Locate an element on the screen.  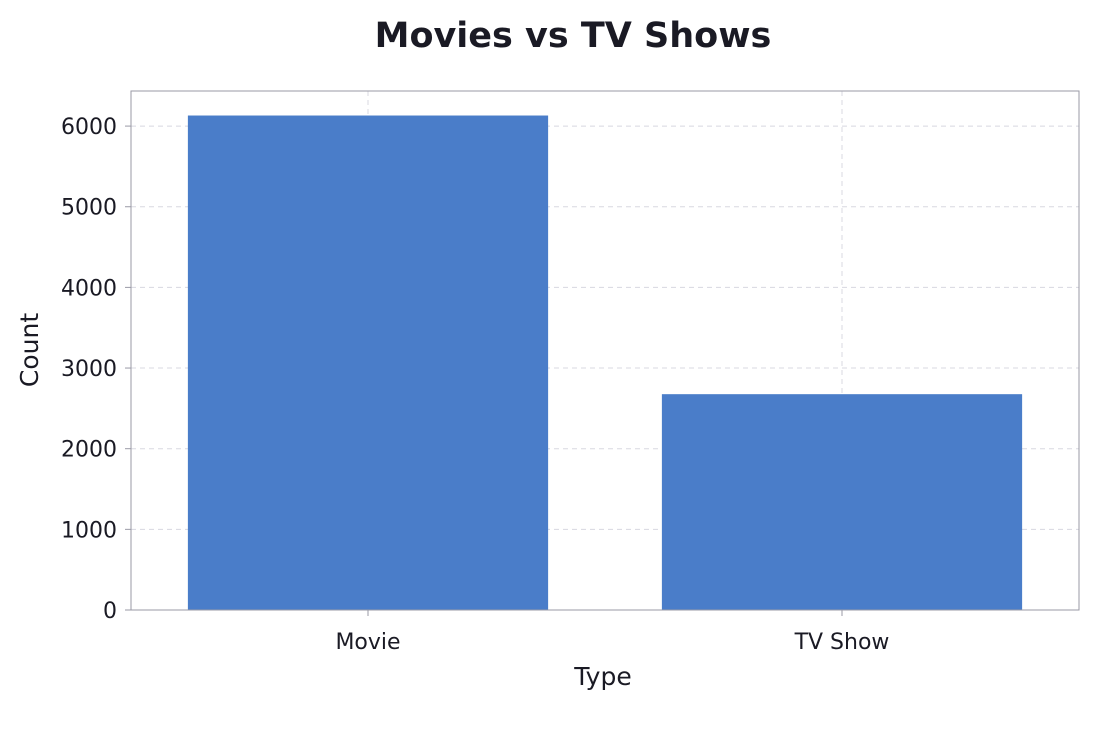
y-tick-label: 5000 is located at coordinates (89, 208).